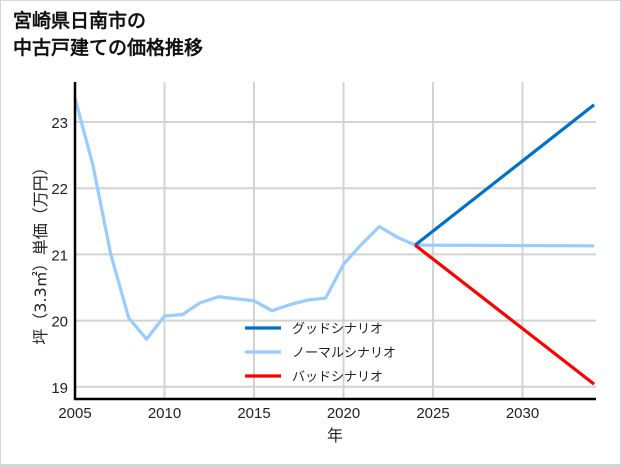  I want to click on y-tick-label: 21, so click(59, 255).